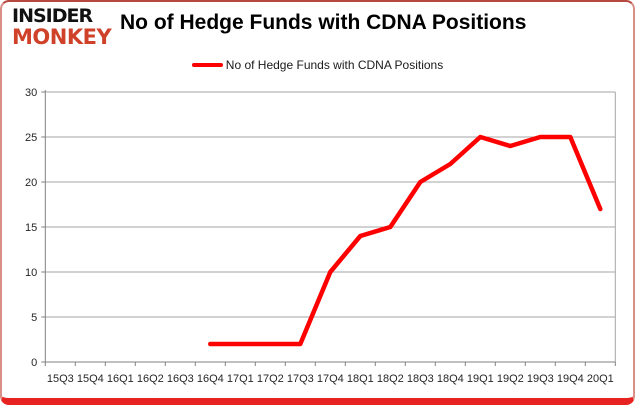 This screenshot has width=635, height=405. I want to click on y-tick-label: 15, so click(31, 228).